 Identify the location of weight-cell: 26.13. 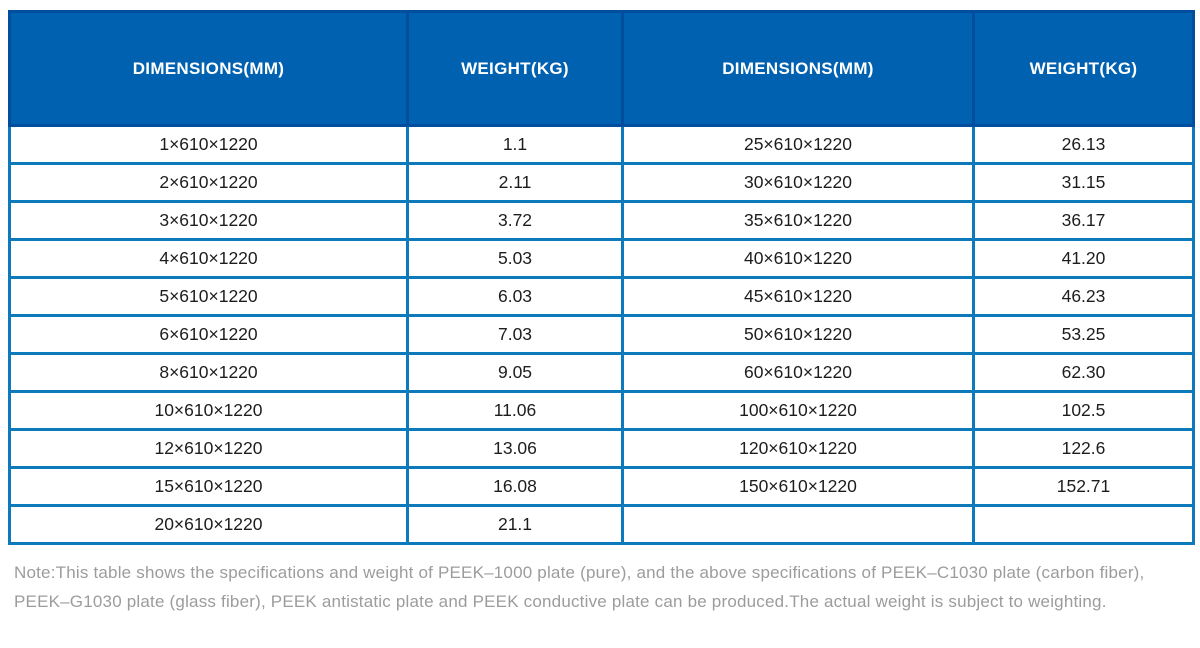
(1083, 144).